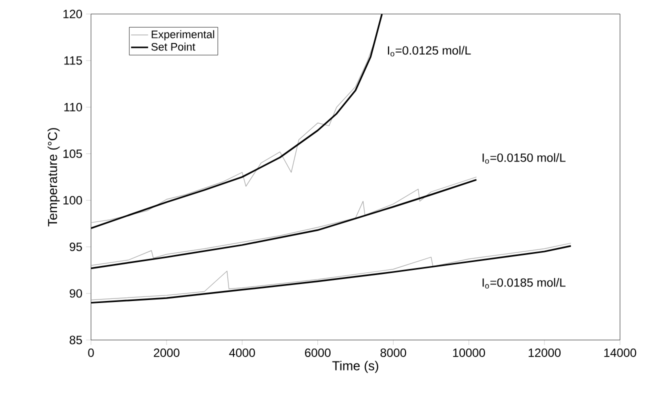 Image resolution: width=659 pixels, height=408 pixels. Describe the element at coordinates (524, 158) in the screenshot. I see `annotation: I$_{o}$=0.0150 mol/L` at that location.